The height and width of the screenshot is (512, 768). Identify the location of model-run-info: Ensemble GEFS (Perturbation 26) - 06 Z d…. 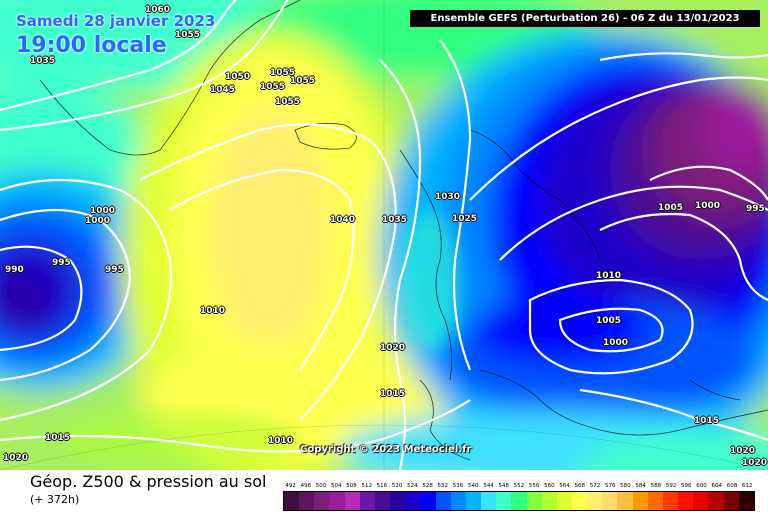
(585, 18).